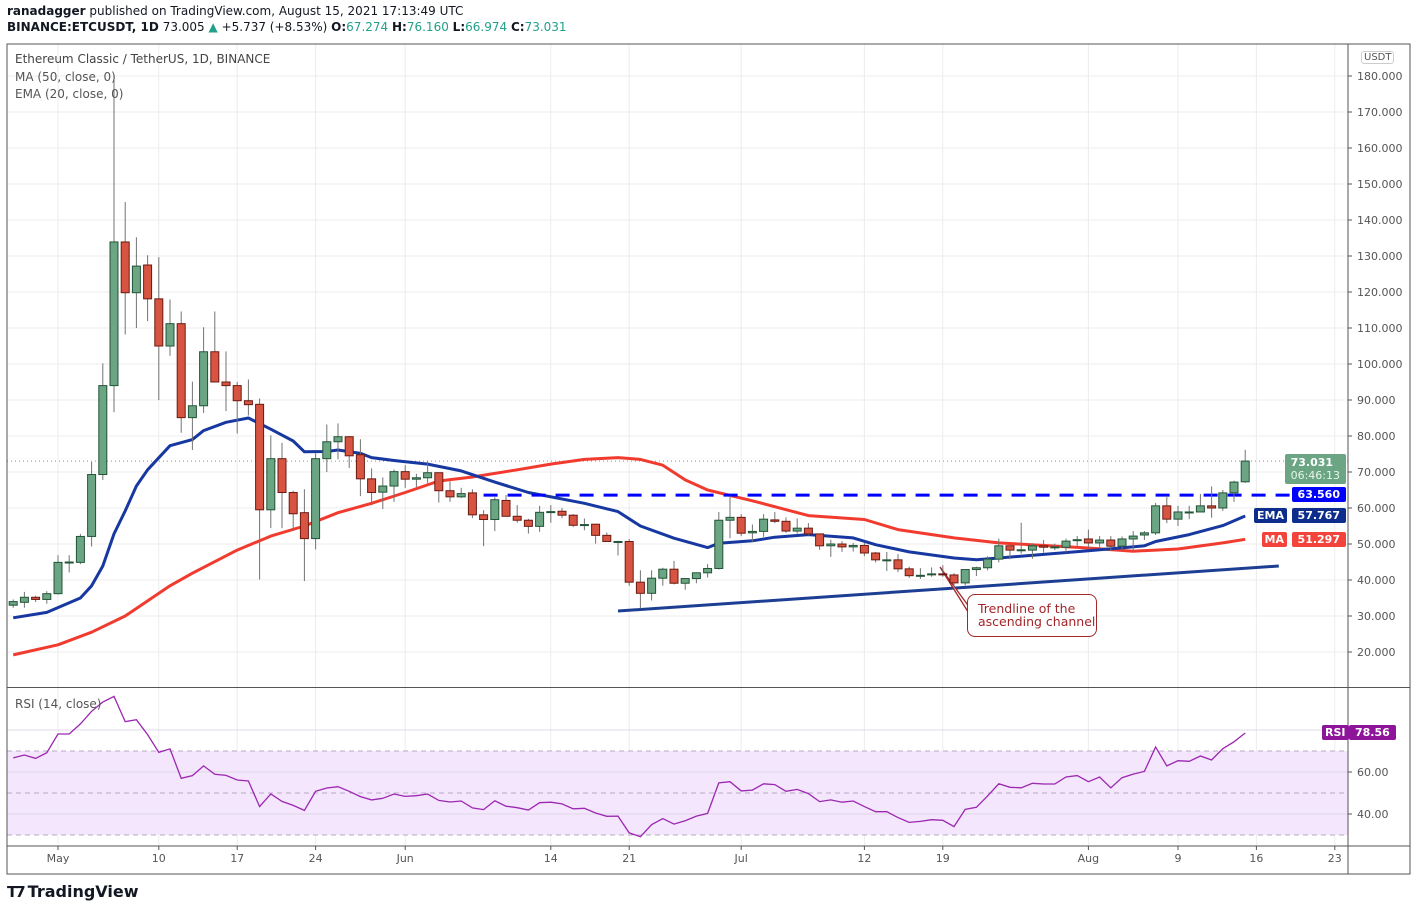 The width and height of the screenshot is (1417, 911). Describe the element at coordinates (65, 77) in the screenshot. I see `legend-ma: MA (50, close, 0)` at that location.